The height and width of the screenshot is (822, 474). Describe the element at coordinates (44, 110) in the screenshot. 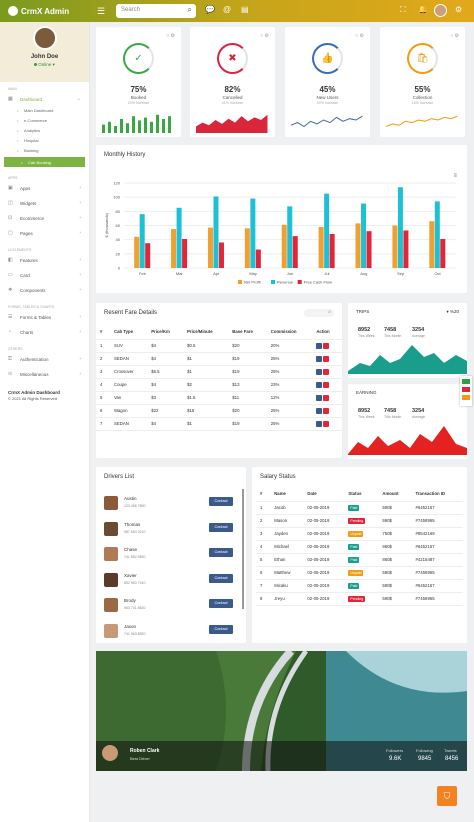

I see `sidebar-sub-main-dashboard: Main Dashboard` at that location.